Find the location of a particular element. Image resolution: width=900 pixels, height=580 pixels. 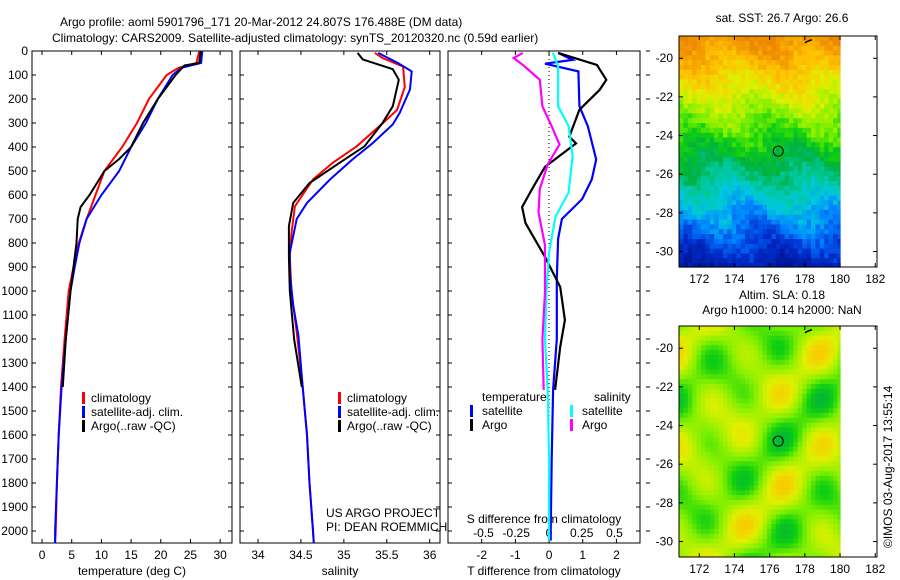

y-tick-label: -24 is located at coordinates (665, 136).